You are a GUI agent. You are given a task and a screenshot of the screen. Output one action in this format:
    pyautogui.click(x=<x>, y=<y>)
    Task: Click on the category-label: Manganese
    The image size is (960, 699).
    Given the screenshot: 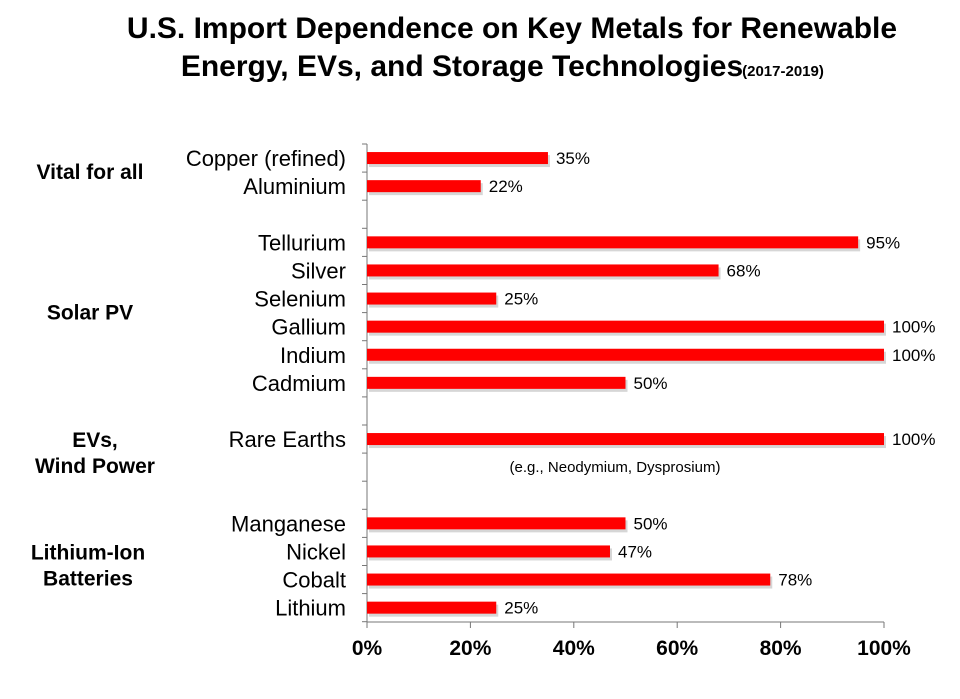 What is the action you would take?
    pyautogui.click(x=288, y=523)
    